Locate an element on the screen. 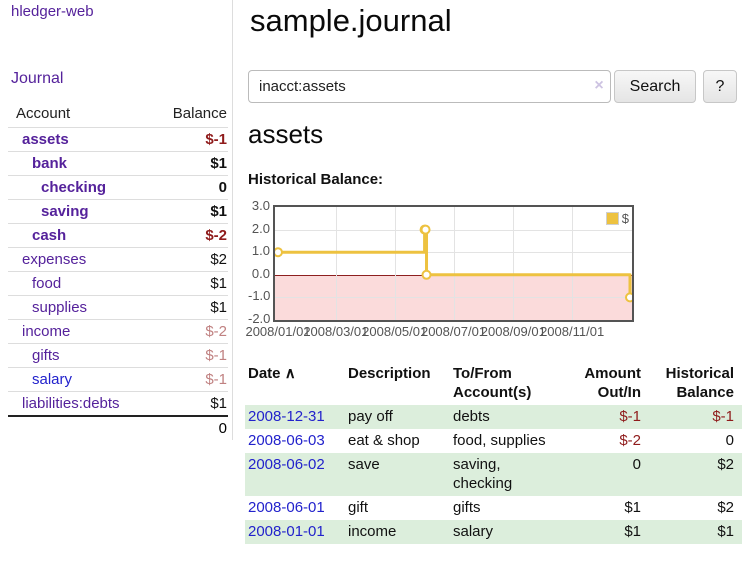 Image resolution: width=742 pixels, height=582 pixels. account-balance: $-2 is located at coordinates (188, 235).